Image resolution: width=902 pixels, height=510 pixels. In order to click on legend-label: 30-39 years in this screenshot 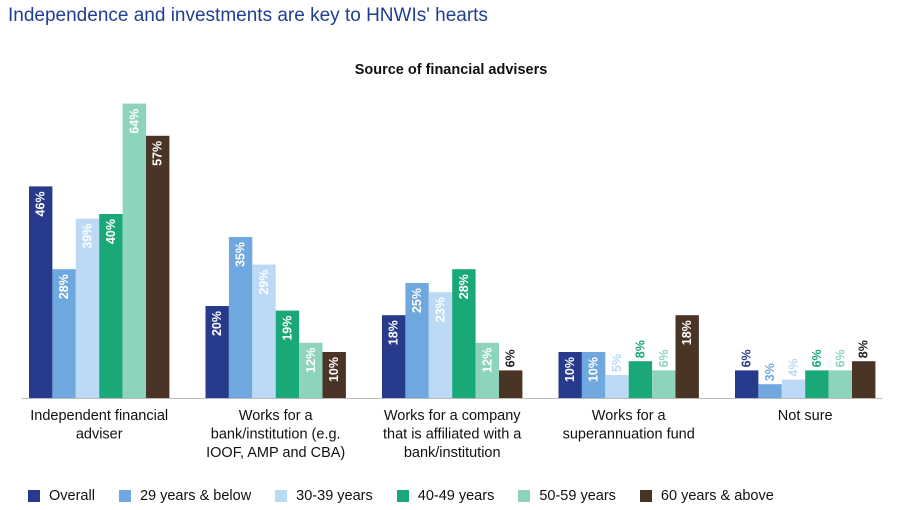, I will do `click(334, 496)`.